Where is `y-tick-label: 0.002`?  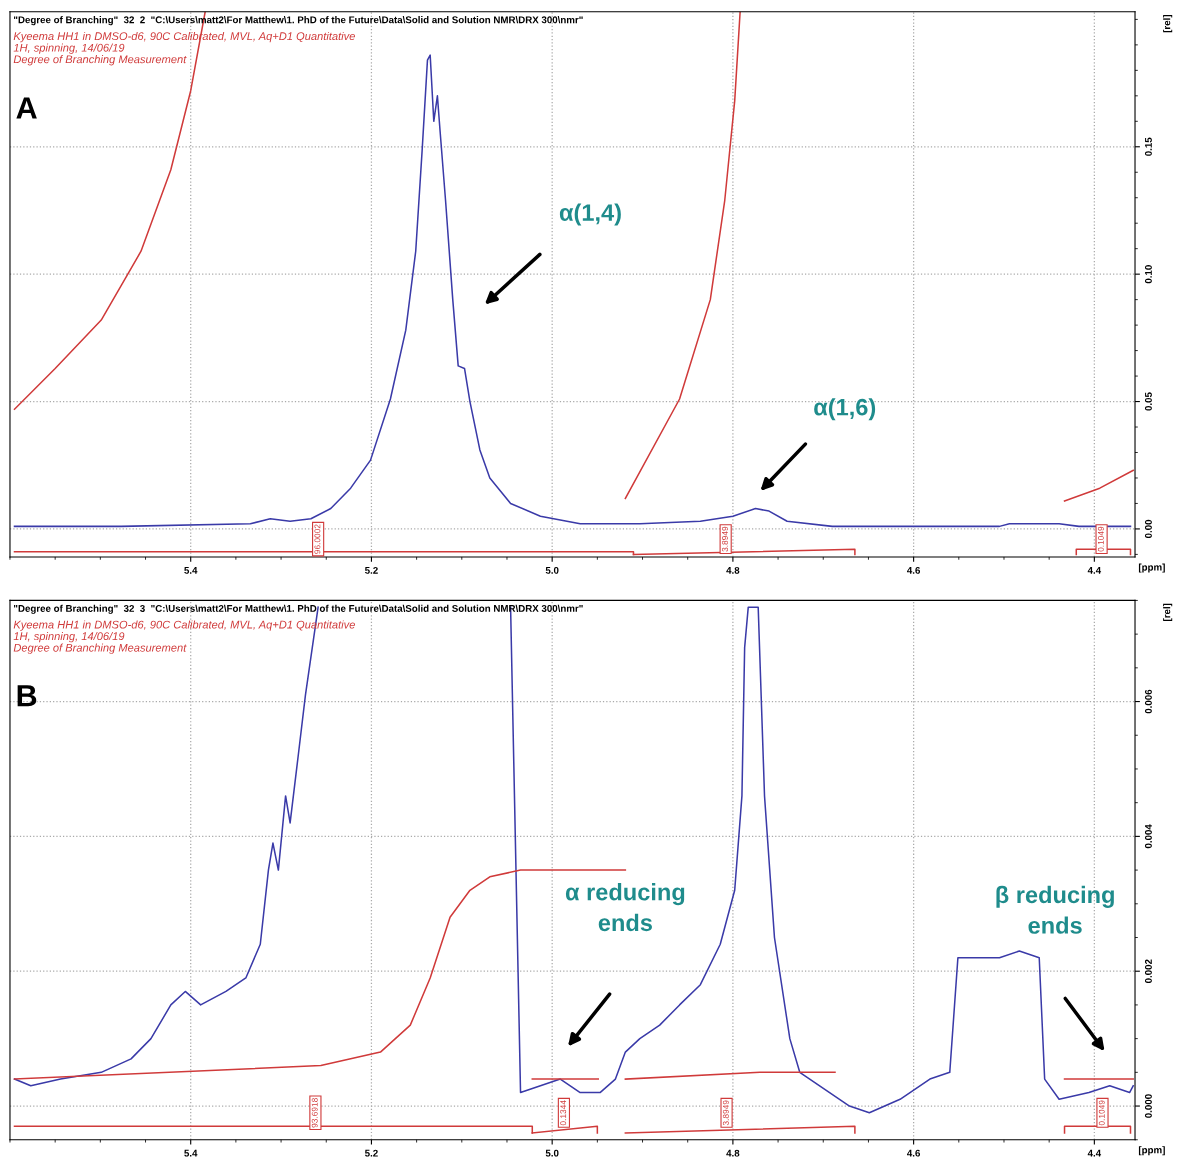
y-tick-label: 0.002 is located at coordinates (1148, 971).